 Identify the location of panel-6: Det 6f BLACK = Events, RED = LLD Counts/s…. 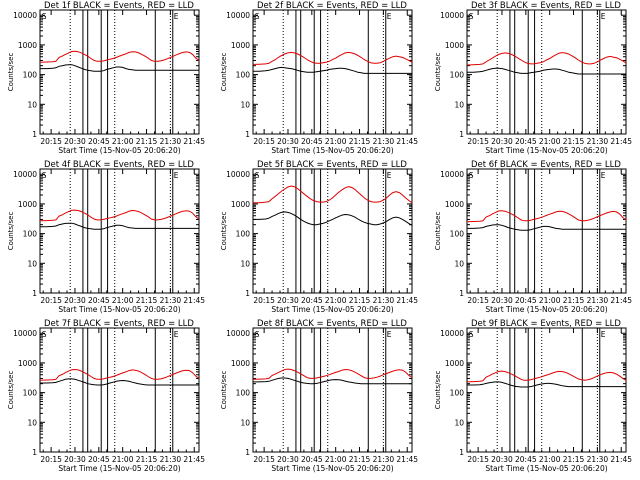
(533, 237).